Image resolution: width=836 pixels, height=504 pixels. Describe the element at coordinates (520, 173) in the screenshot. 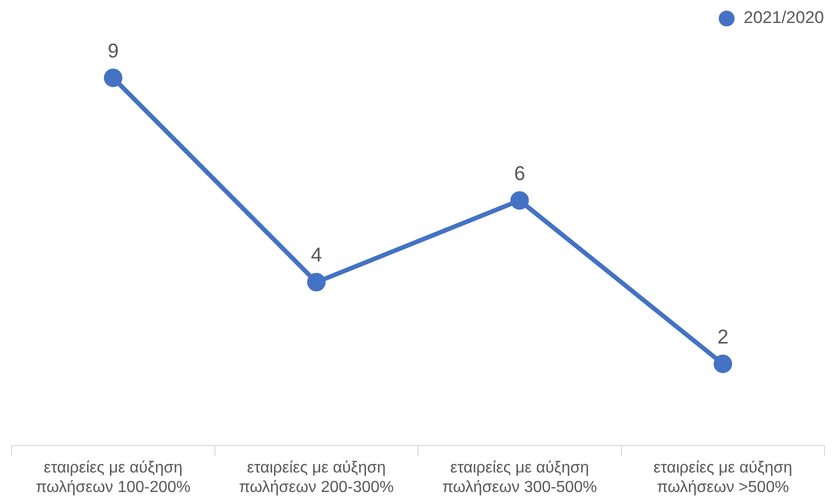

I see `data-label: 6` at that location.